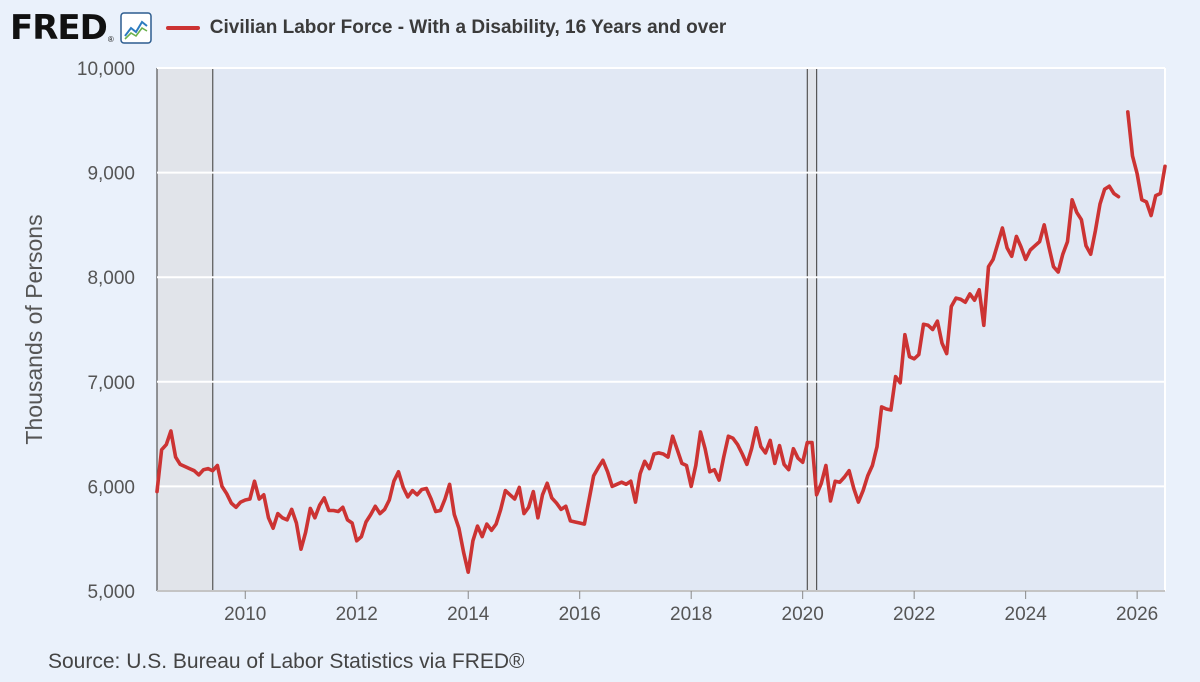 This screenshot has height=682, width=1200. What do you see at coordinates (110, 39) in the screenshot?
I see `fred-logo-registered-mark: ®` at bounding box center [110, 39].